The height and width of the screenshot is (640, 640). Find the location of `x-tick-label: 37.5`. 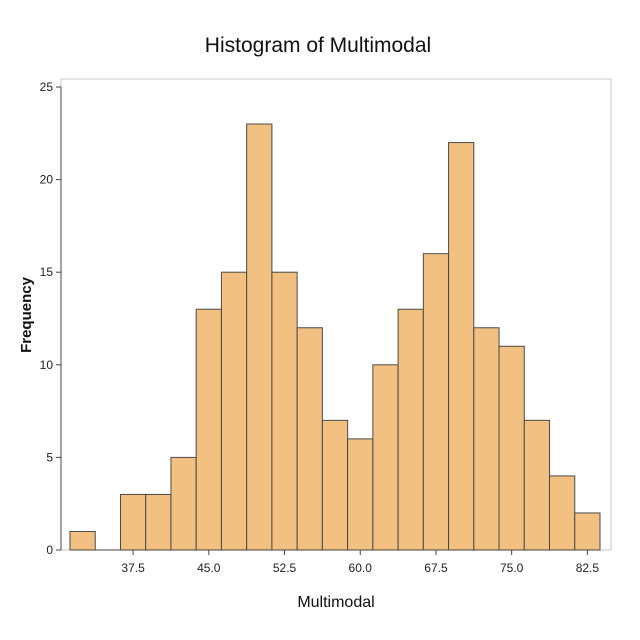

x-tick-label: 37.5 is located at coordinates (133, 568).